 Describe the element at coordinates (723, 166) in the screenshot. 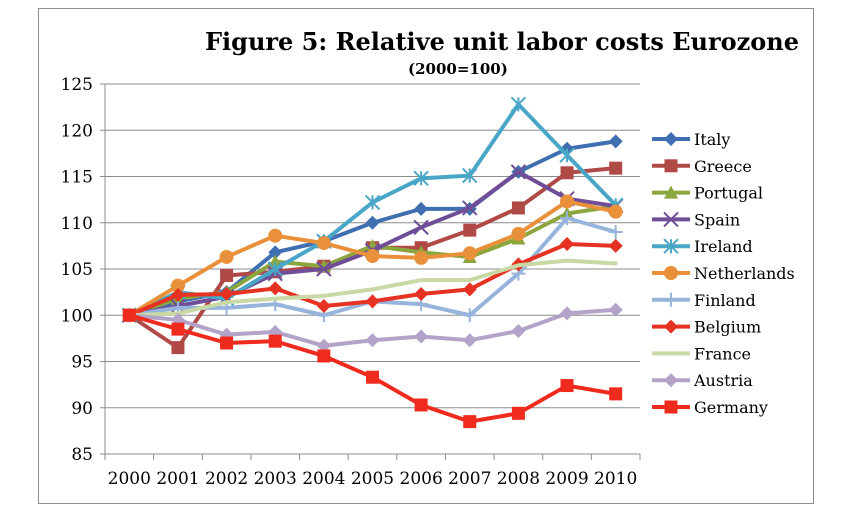

I see `legend-label: Greece` at that location.